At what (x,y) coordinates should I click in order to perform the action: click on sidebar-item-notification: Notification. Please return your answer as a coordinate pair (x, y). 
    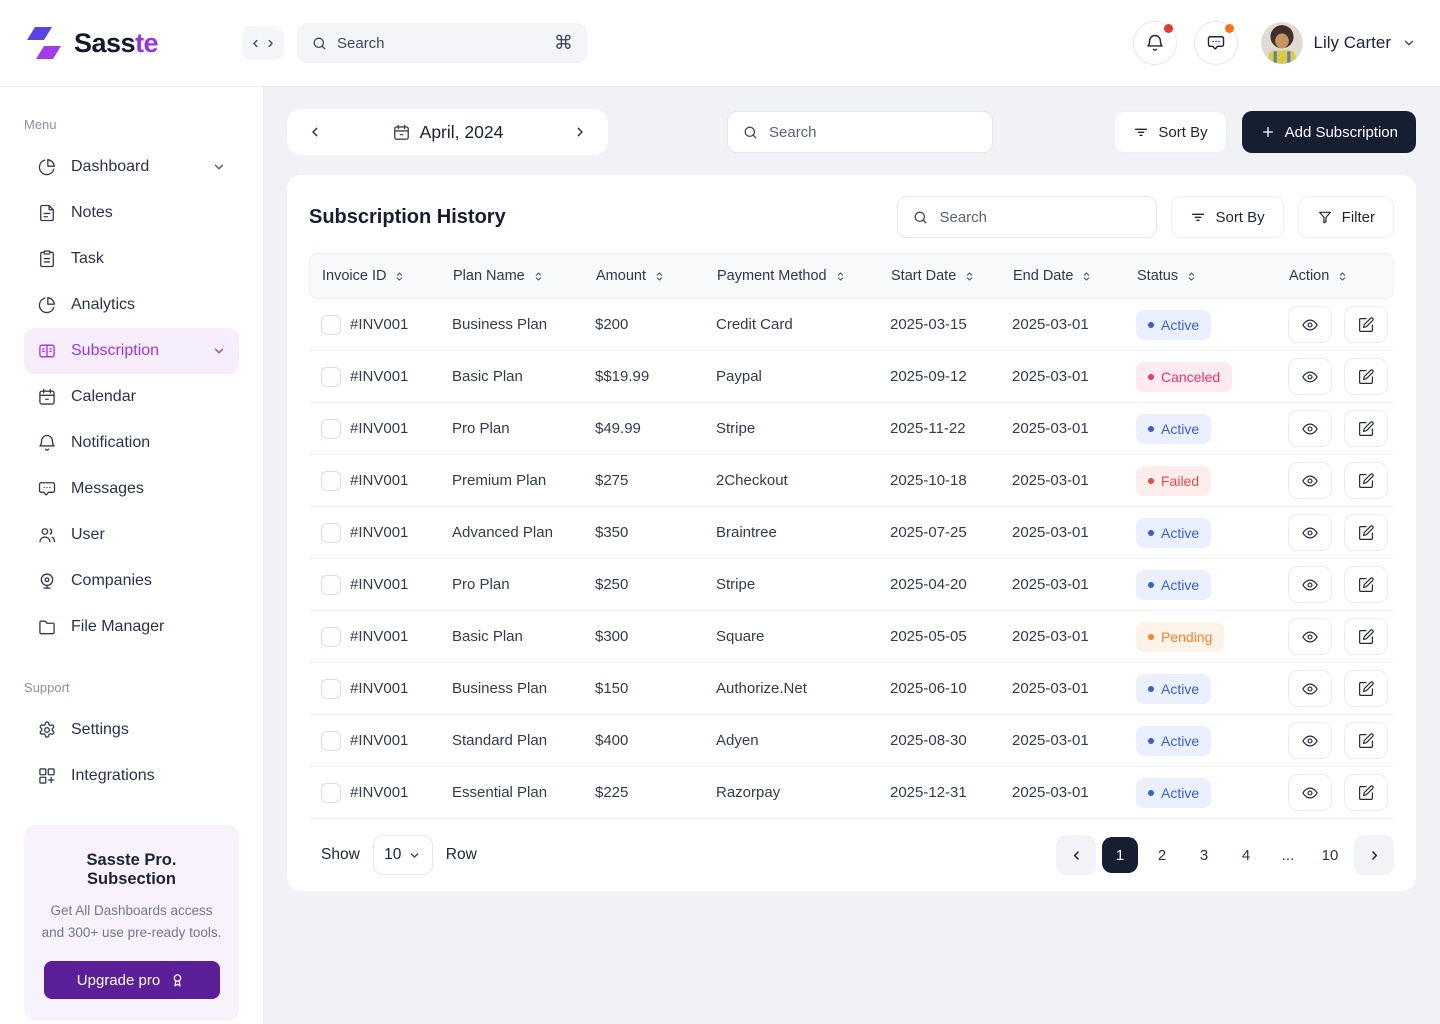
    Looking at the image, I should click on (131, 443).